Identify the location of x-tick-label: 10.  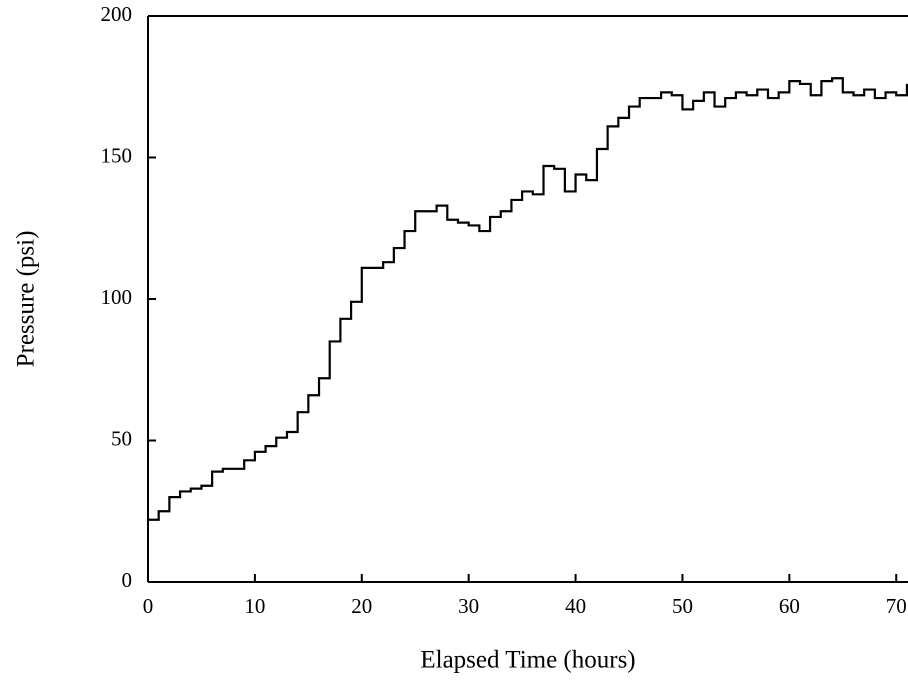
(254, 606).